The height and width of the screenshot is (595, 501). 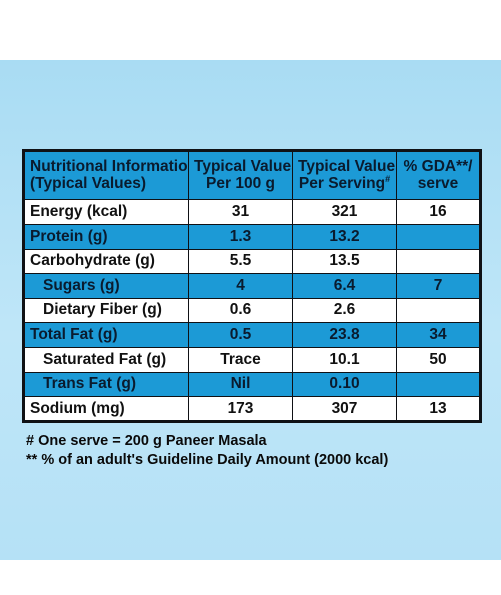 What do you see at coordinates (344, 286) in the screenshot?
I see `value-per-serving: 6.4` at bounding box center [344, 286].